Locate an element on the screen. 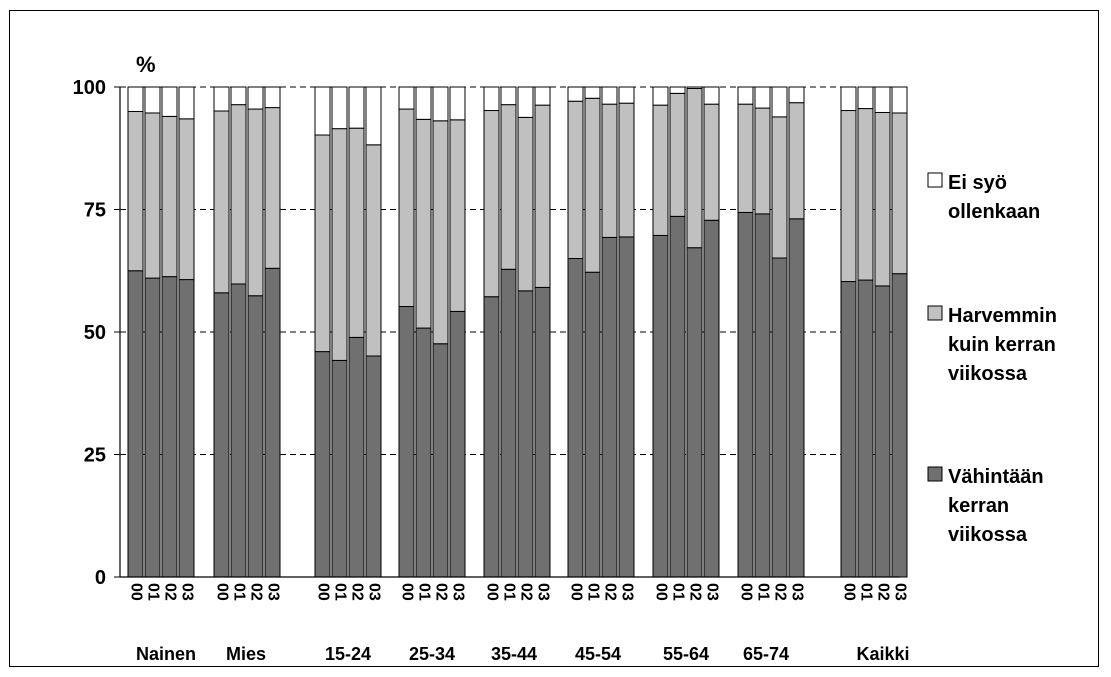 This screenshot has height=677, width=1111. group-label: Mies is located at coordinates (246, 654).